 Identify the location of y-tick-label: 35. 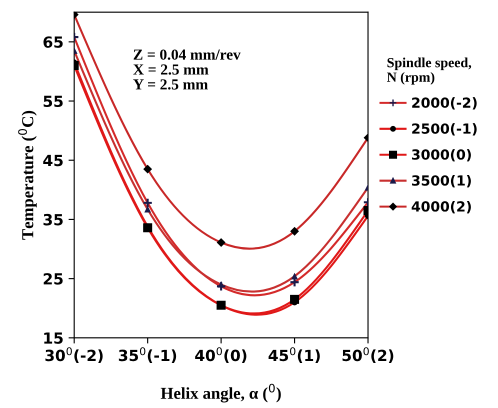
(53, 220).